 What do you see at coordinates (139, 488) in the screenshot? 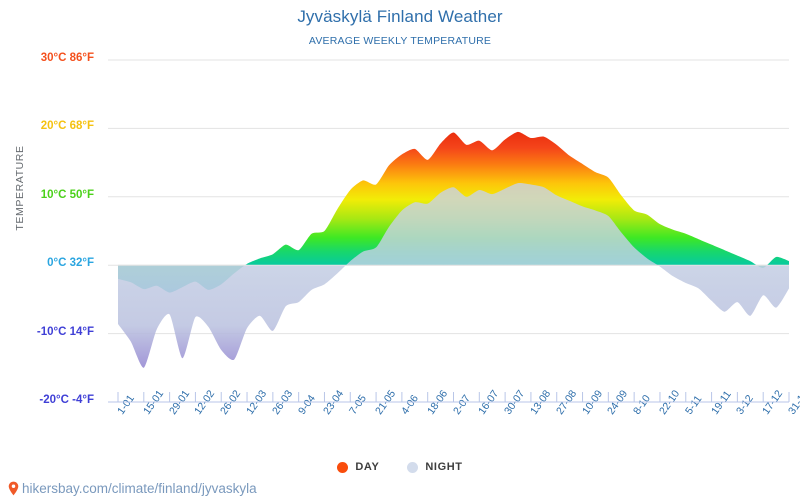
I see `source-url: hikersbay.com/climate/finland/jyvaskyla` at bounding box center [139, 488].